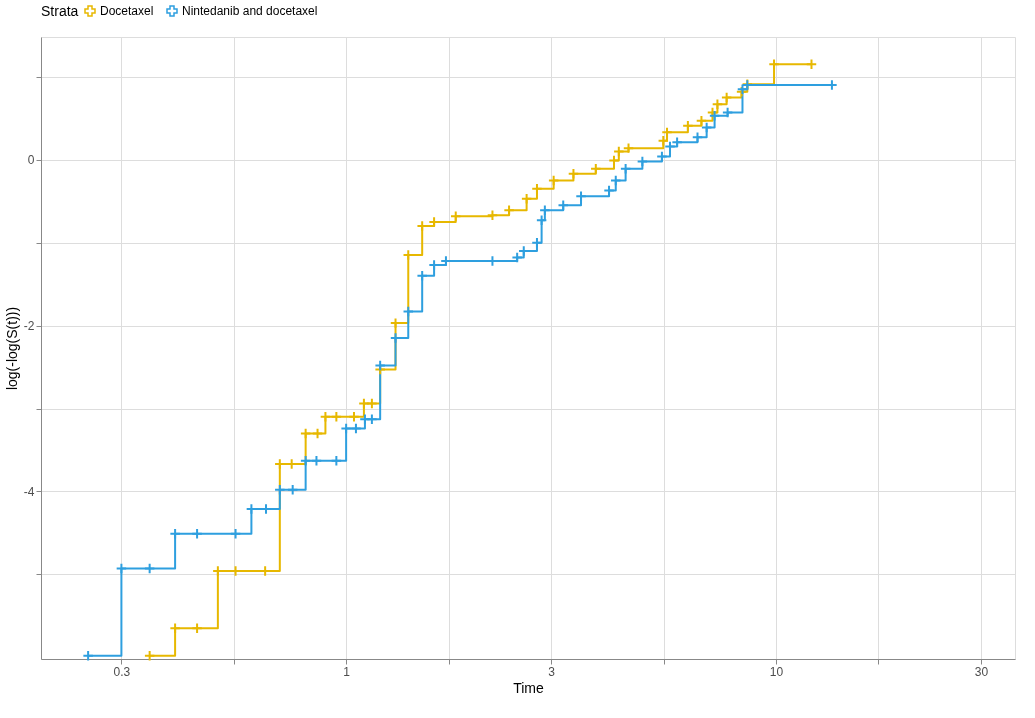  I want to click on legend-label: Nintedanib and docetaxel, so click(250, 11).